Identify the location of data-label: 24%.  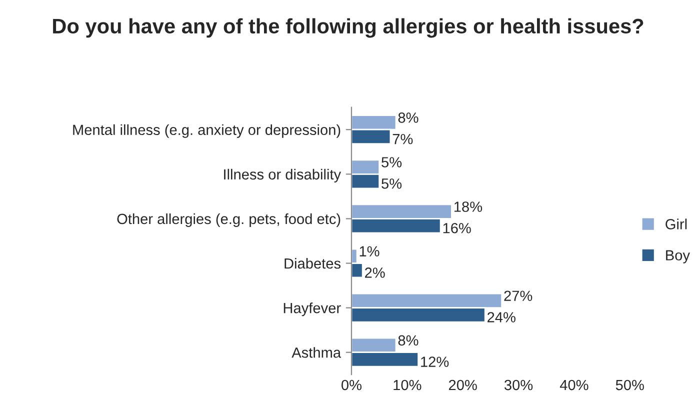
(502, 317).